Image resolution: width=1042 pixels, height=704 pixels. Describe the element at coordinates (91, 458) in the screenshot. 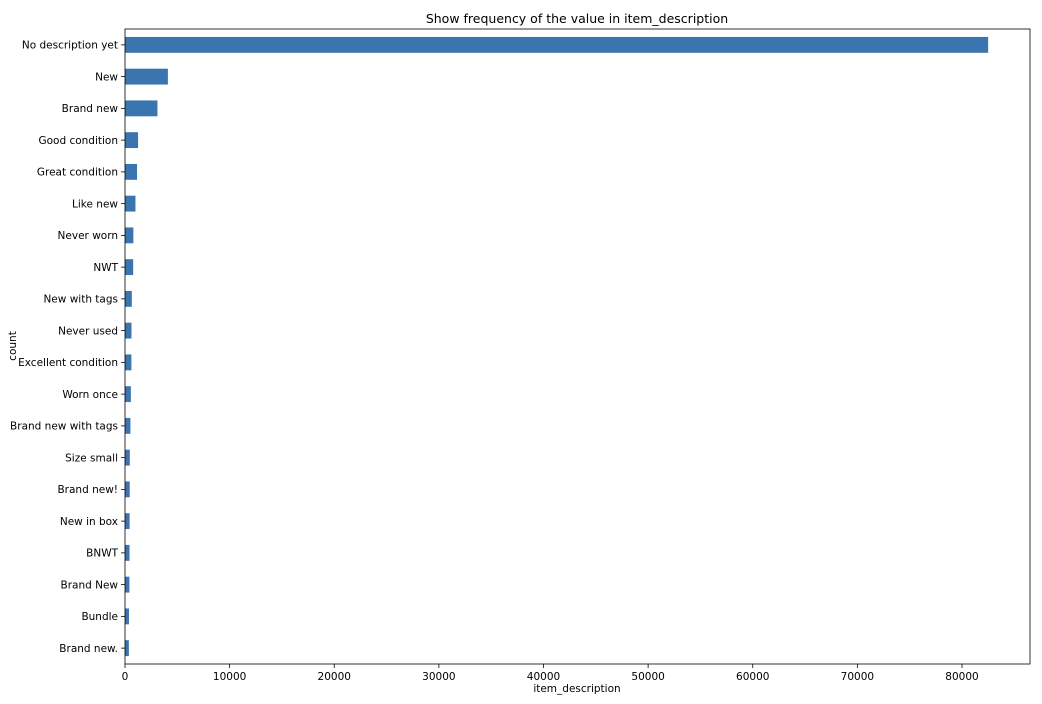

I see `y-tick-label: Size small` at that location.